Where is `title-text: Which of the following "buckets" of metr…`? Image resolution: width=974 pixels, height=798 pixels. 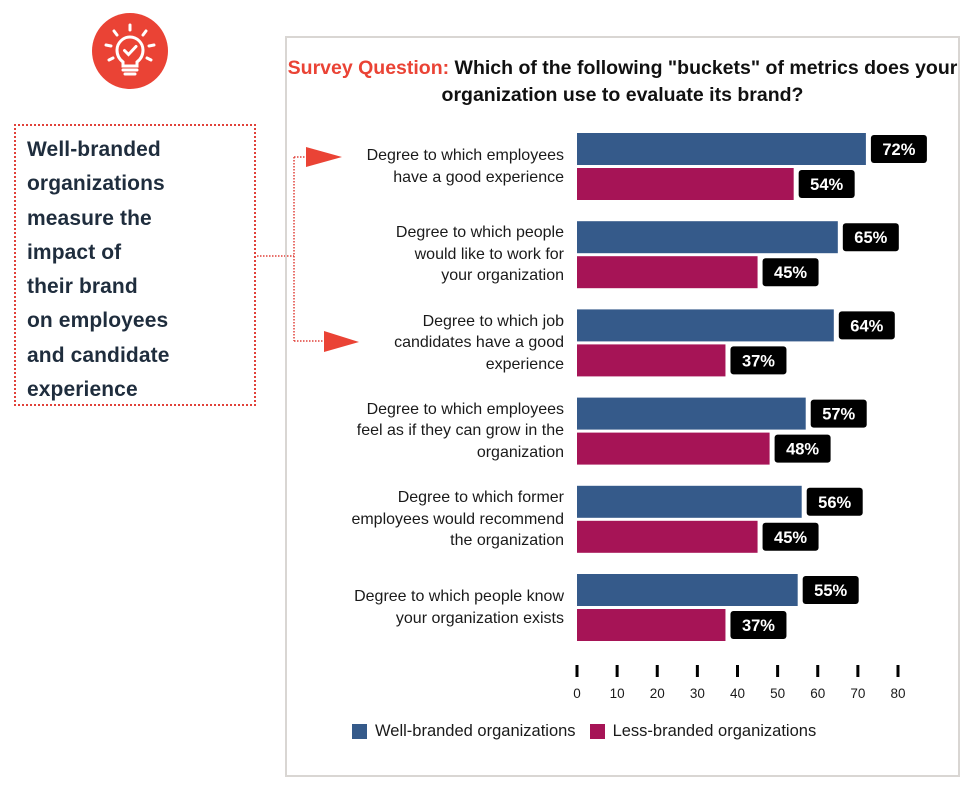
title-text: Which of the following "buckets" of metr… is located at coordinates (699, 81).